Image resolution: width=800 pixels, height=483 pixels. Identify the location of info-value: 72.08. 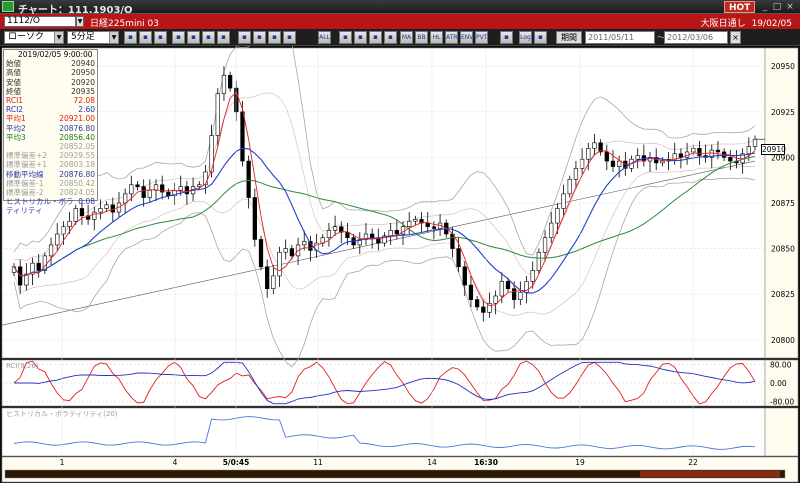
(84, 101).